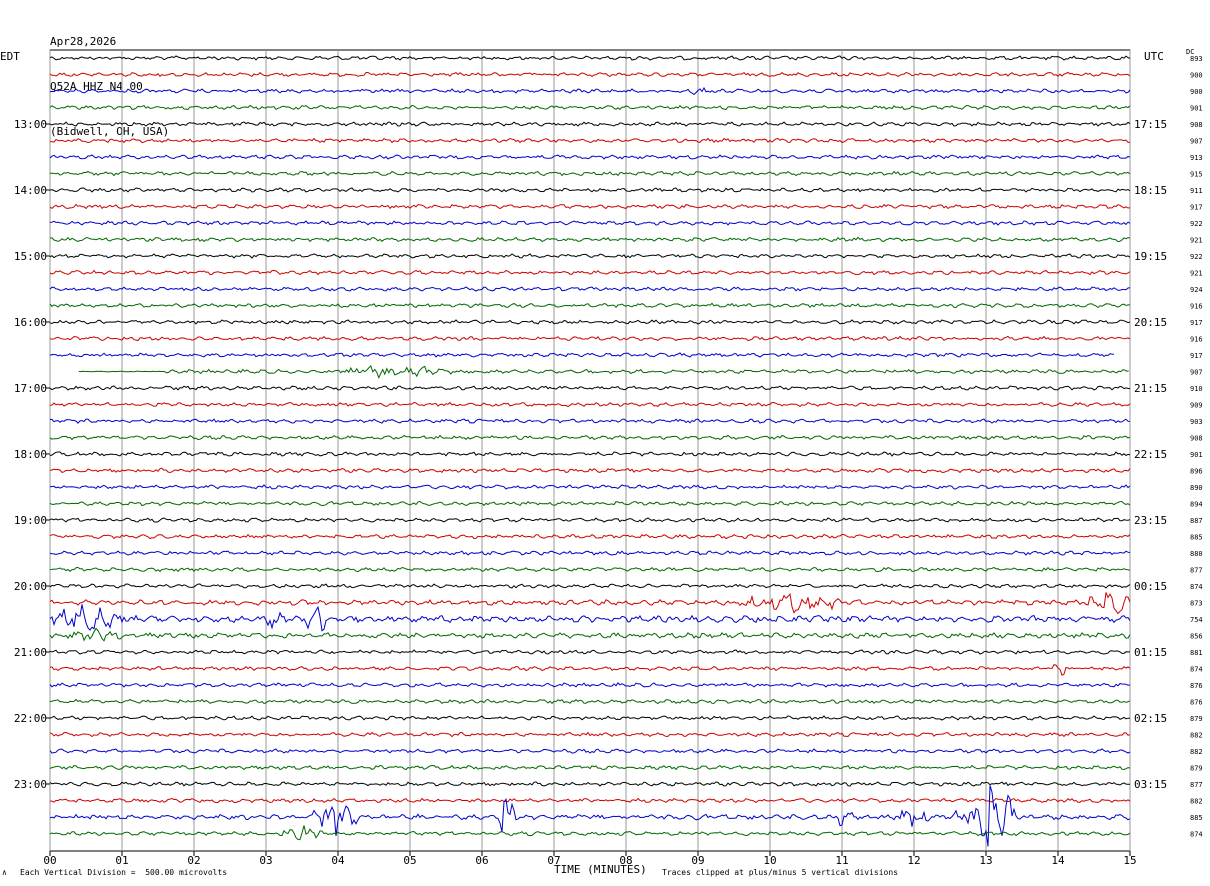  I want to click on left-hour-label: 22:00, so click(30, 718).